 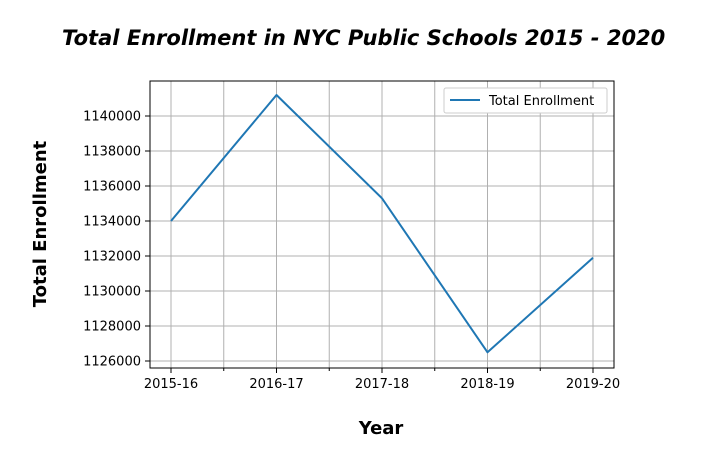 I want to click on y-tick-label: 1128000, so click(x=112, y=327).